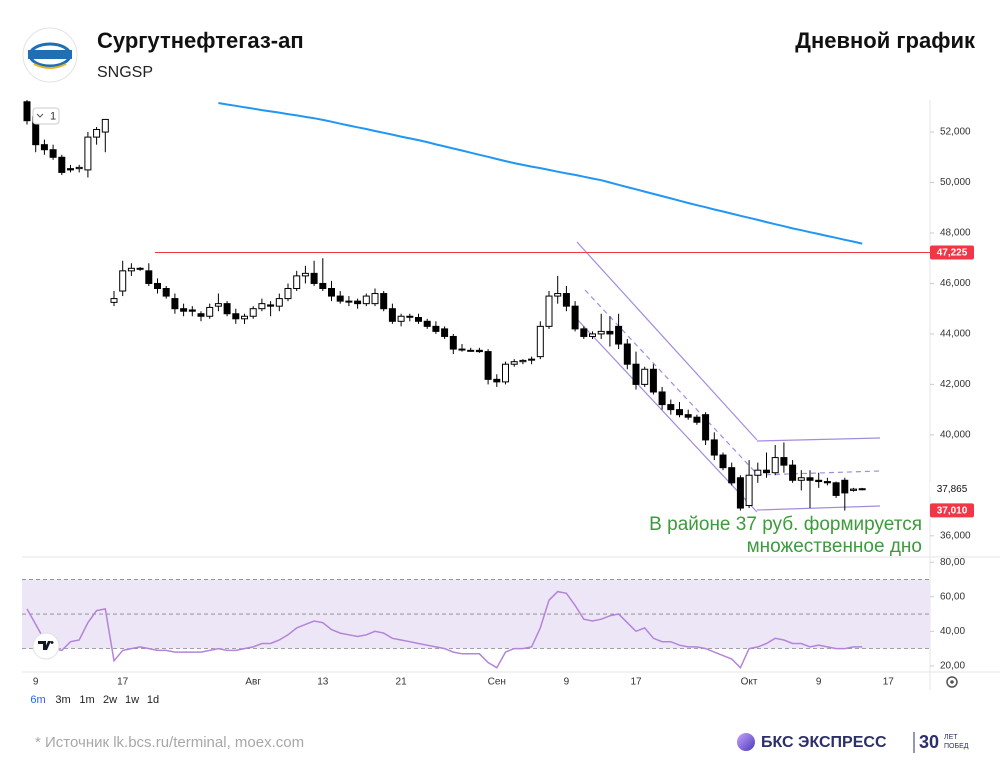 The width and height of the screenshot is (1000, 778). Describe the element at coordinates (169, 742) in the screenshot. I see `source-note: * Источник lk.bcs.ru/terminal, moex.com` at that location.